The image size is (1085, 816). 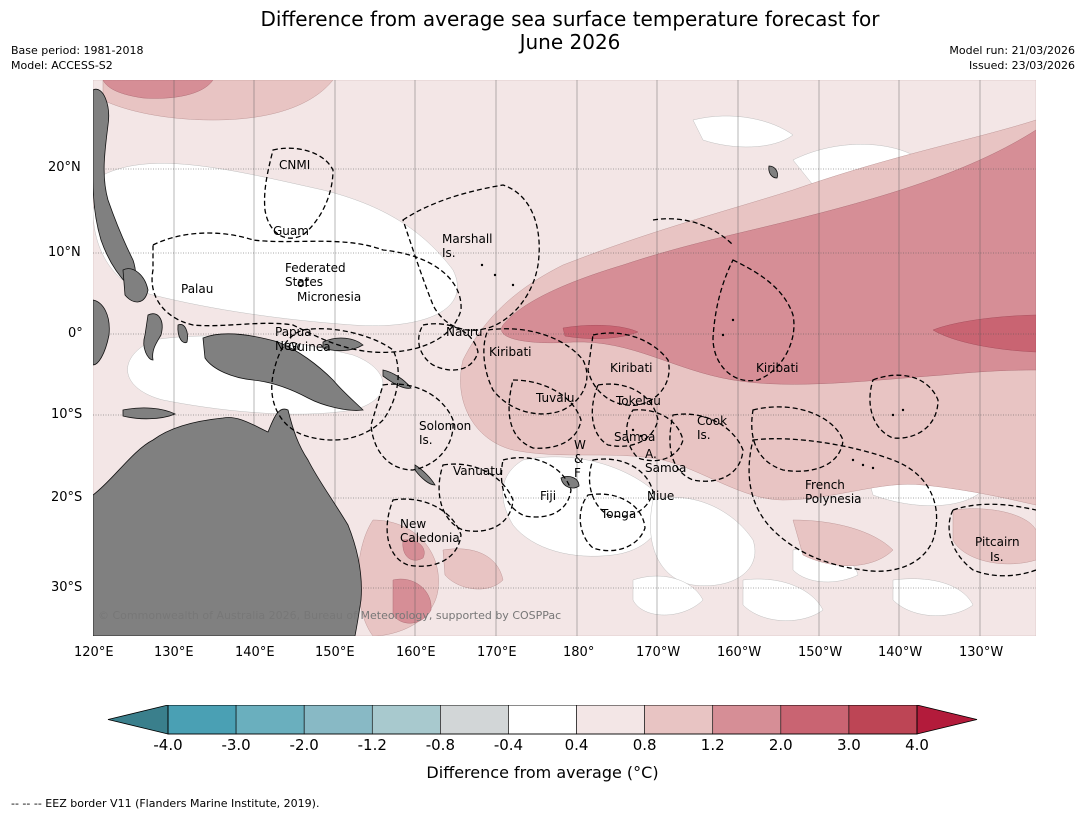 What do you see at coordinates (1021, 65) in the screenshot?
I see `issued-date: Issued: 23/03/2026` at bounding box center [1021, 65].